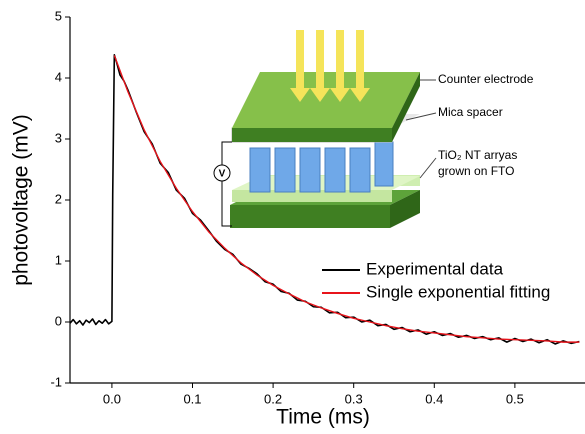 The width and height of the screenshot is (585, 434). Describe the element at coordinates (515, 398) in the screenshot. I see `x-tick-label: 0.5` at that location.